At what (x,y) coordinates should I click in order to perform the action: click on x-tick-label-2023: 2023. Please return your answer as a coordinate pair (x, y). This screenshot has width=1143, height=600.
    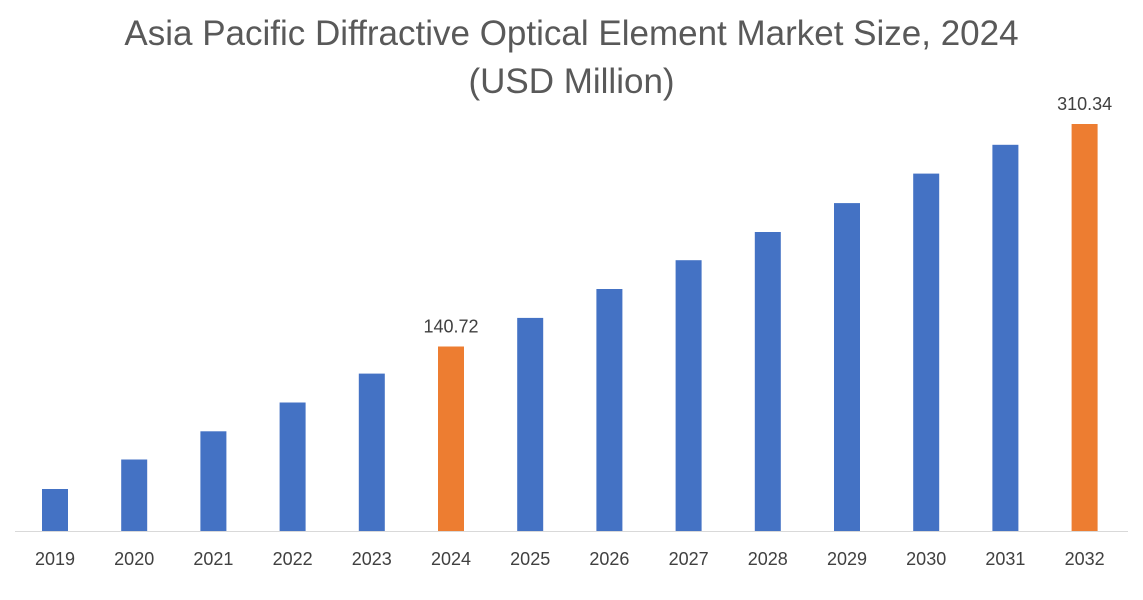
    Looking at the image, I should click on (372, 559).